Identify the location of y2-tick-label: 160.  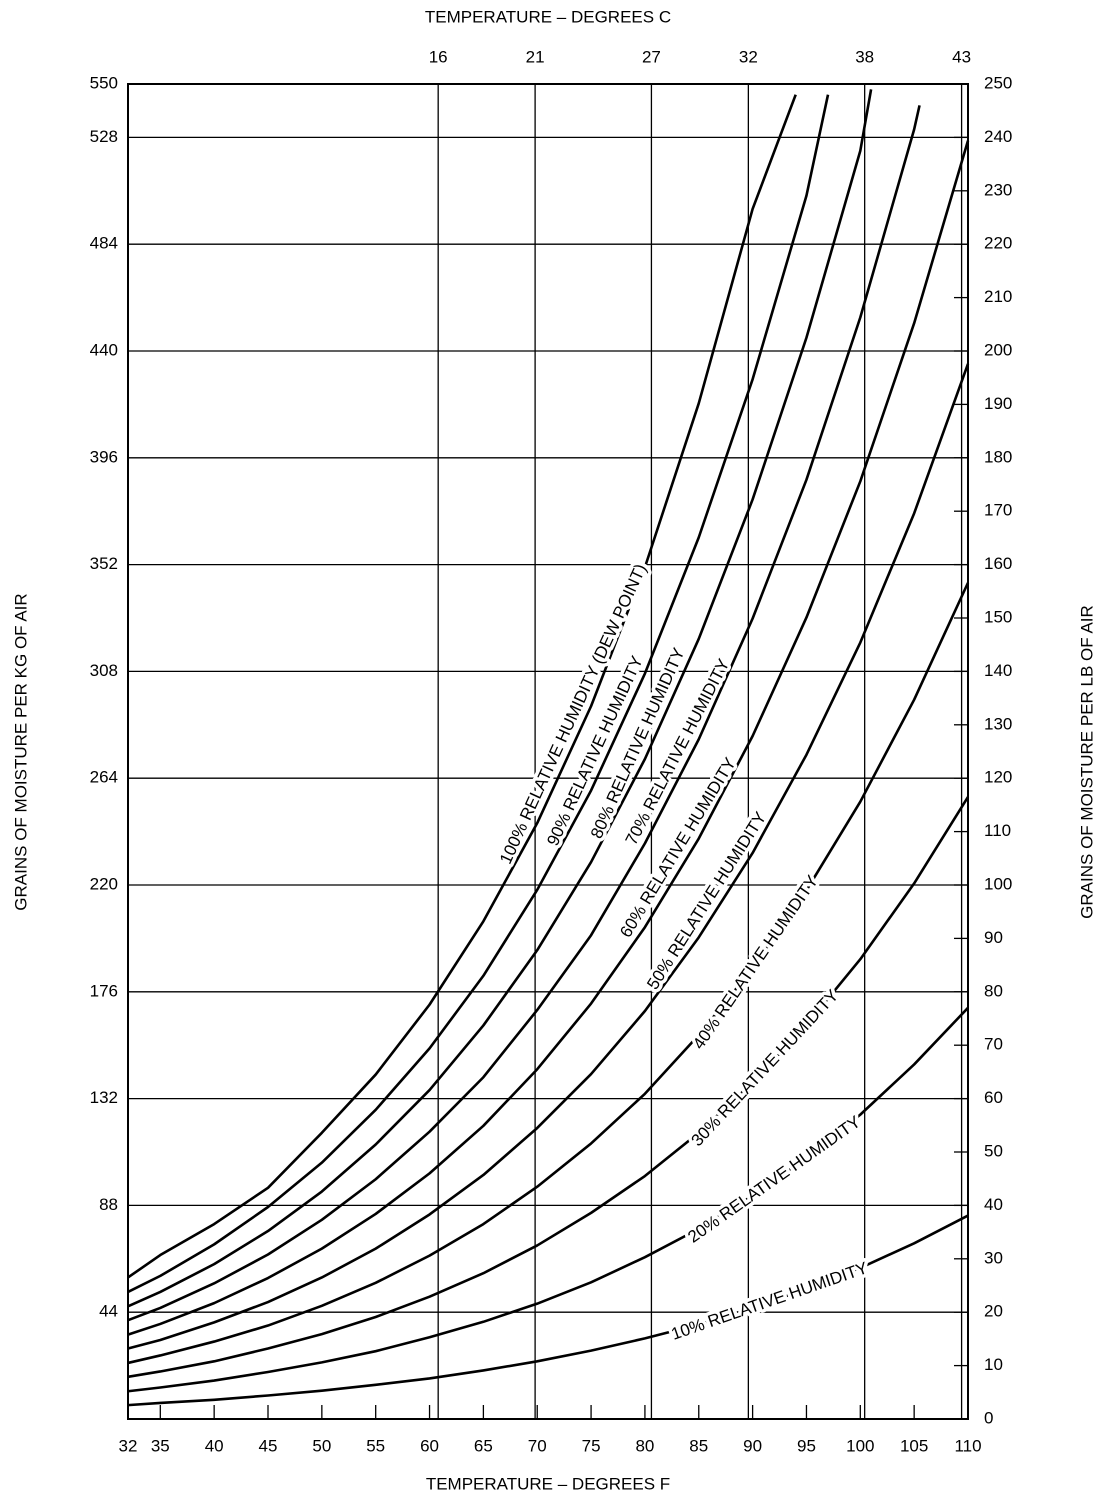
(998, 563).